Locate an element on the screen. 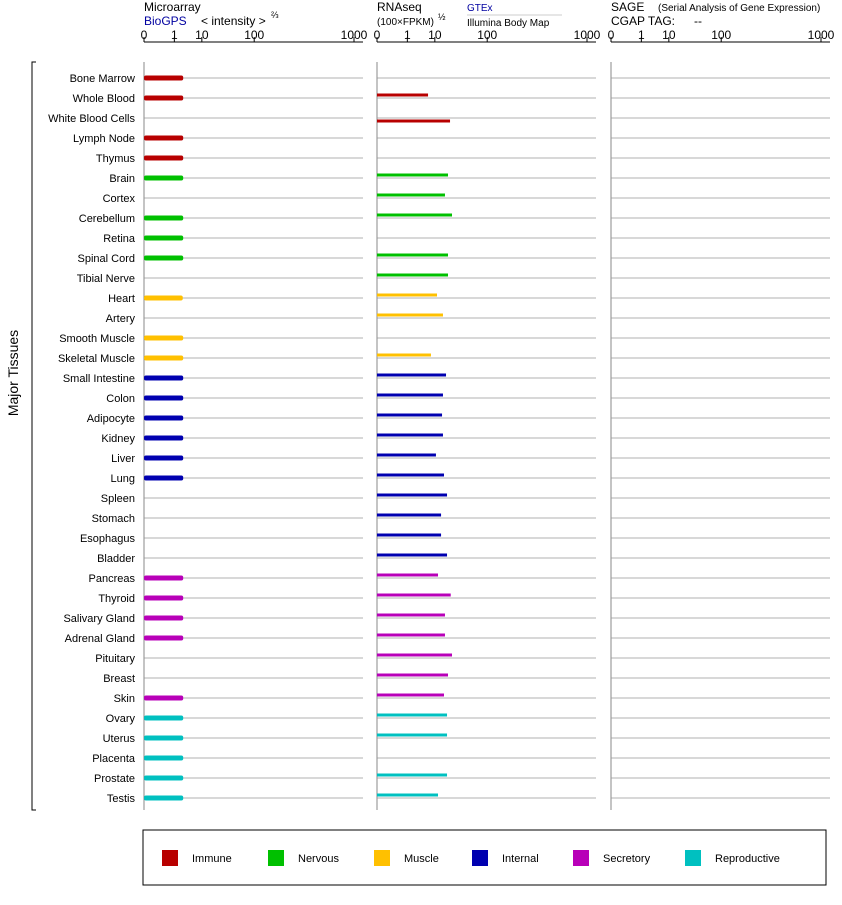 This screenshot has height=905, width=842. legend-label: Immune is located at coordinates (212, 859).